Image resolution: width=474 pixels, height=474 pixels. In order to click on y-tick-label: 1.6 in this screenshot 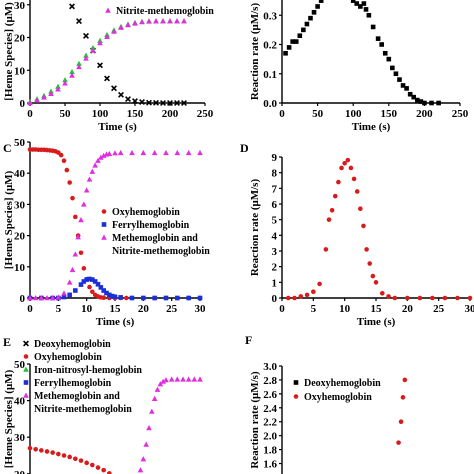, I will do `click(270, 465)`.